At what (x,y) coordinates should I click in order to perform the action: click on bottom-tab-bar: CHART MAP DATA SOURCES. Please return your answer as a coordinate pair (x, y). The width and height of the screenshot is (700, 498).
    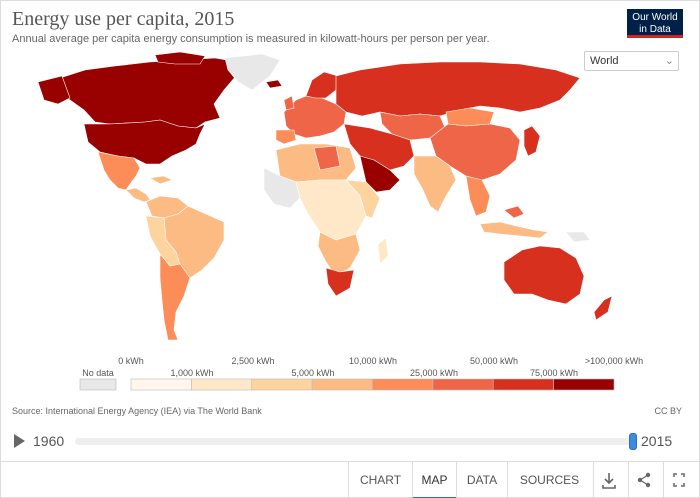
    Looking at the image, I should click on (350, 479).